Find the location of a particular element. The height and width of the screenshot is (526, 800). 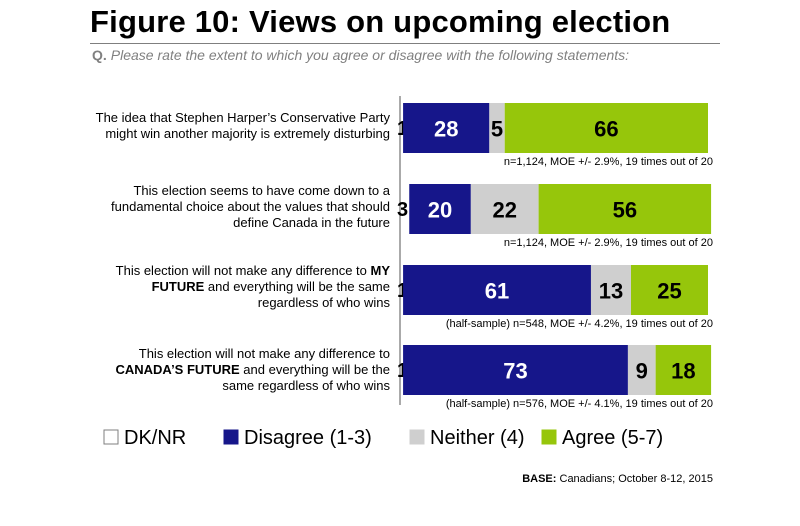

data-label: 22 is located at coordinates (504, 210).